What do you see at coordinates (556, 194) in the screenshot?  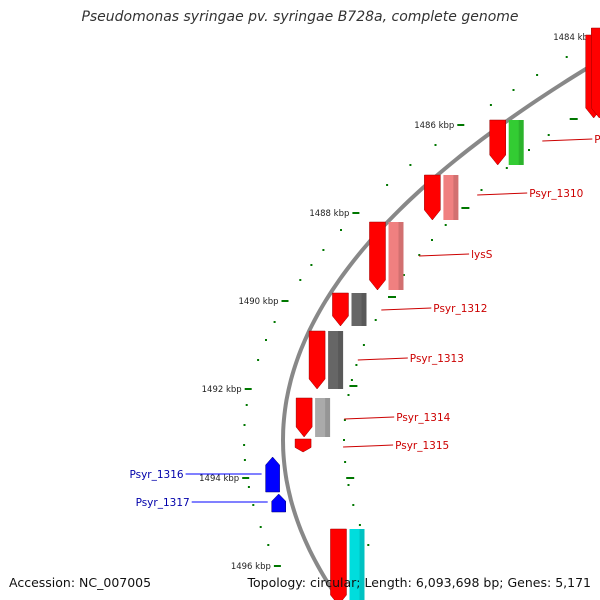 I see `gene-label: Psyr_1310` at bounding box center [556, 194].